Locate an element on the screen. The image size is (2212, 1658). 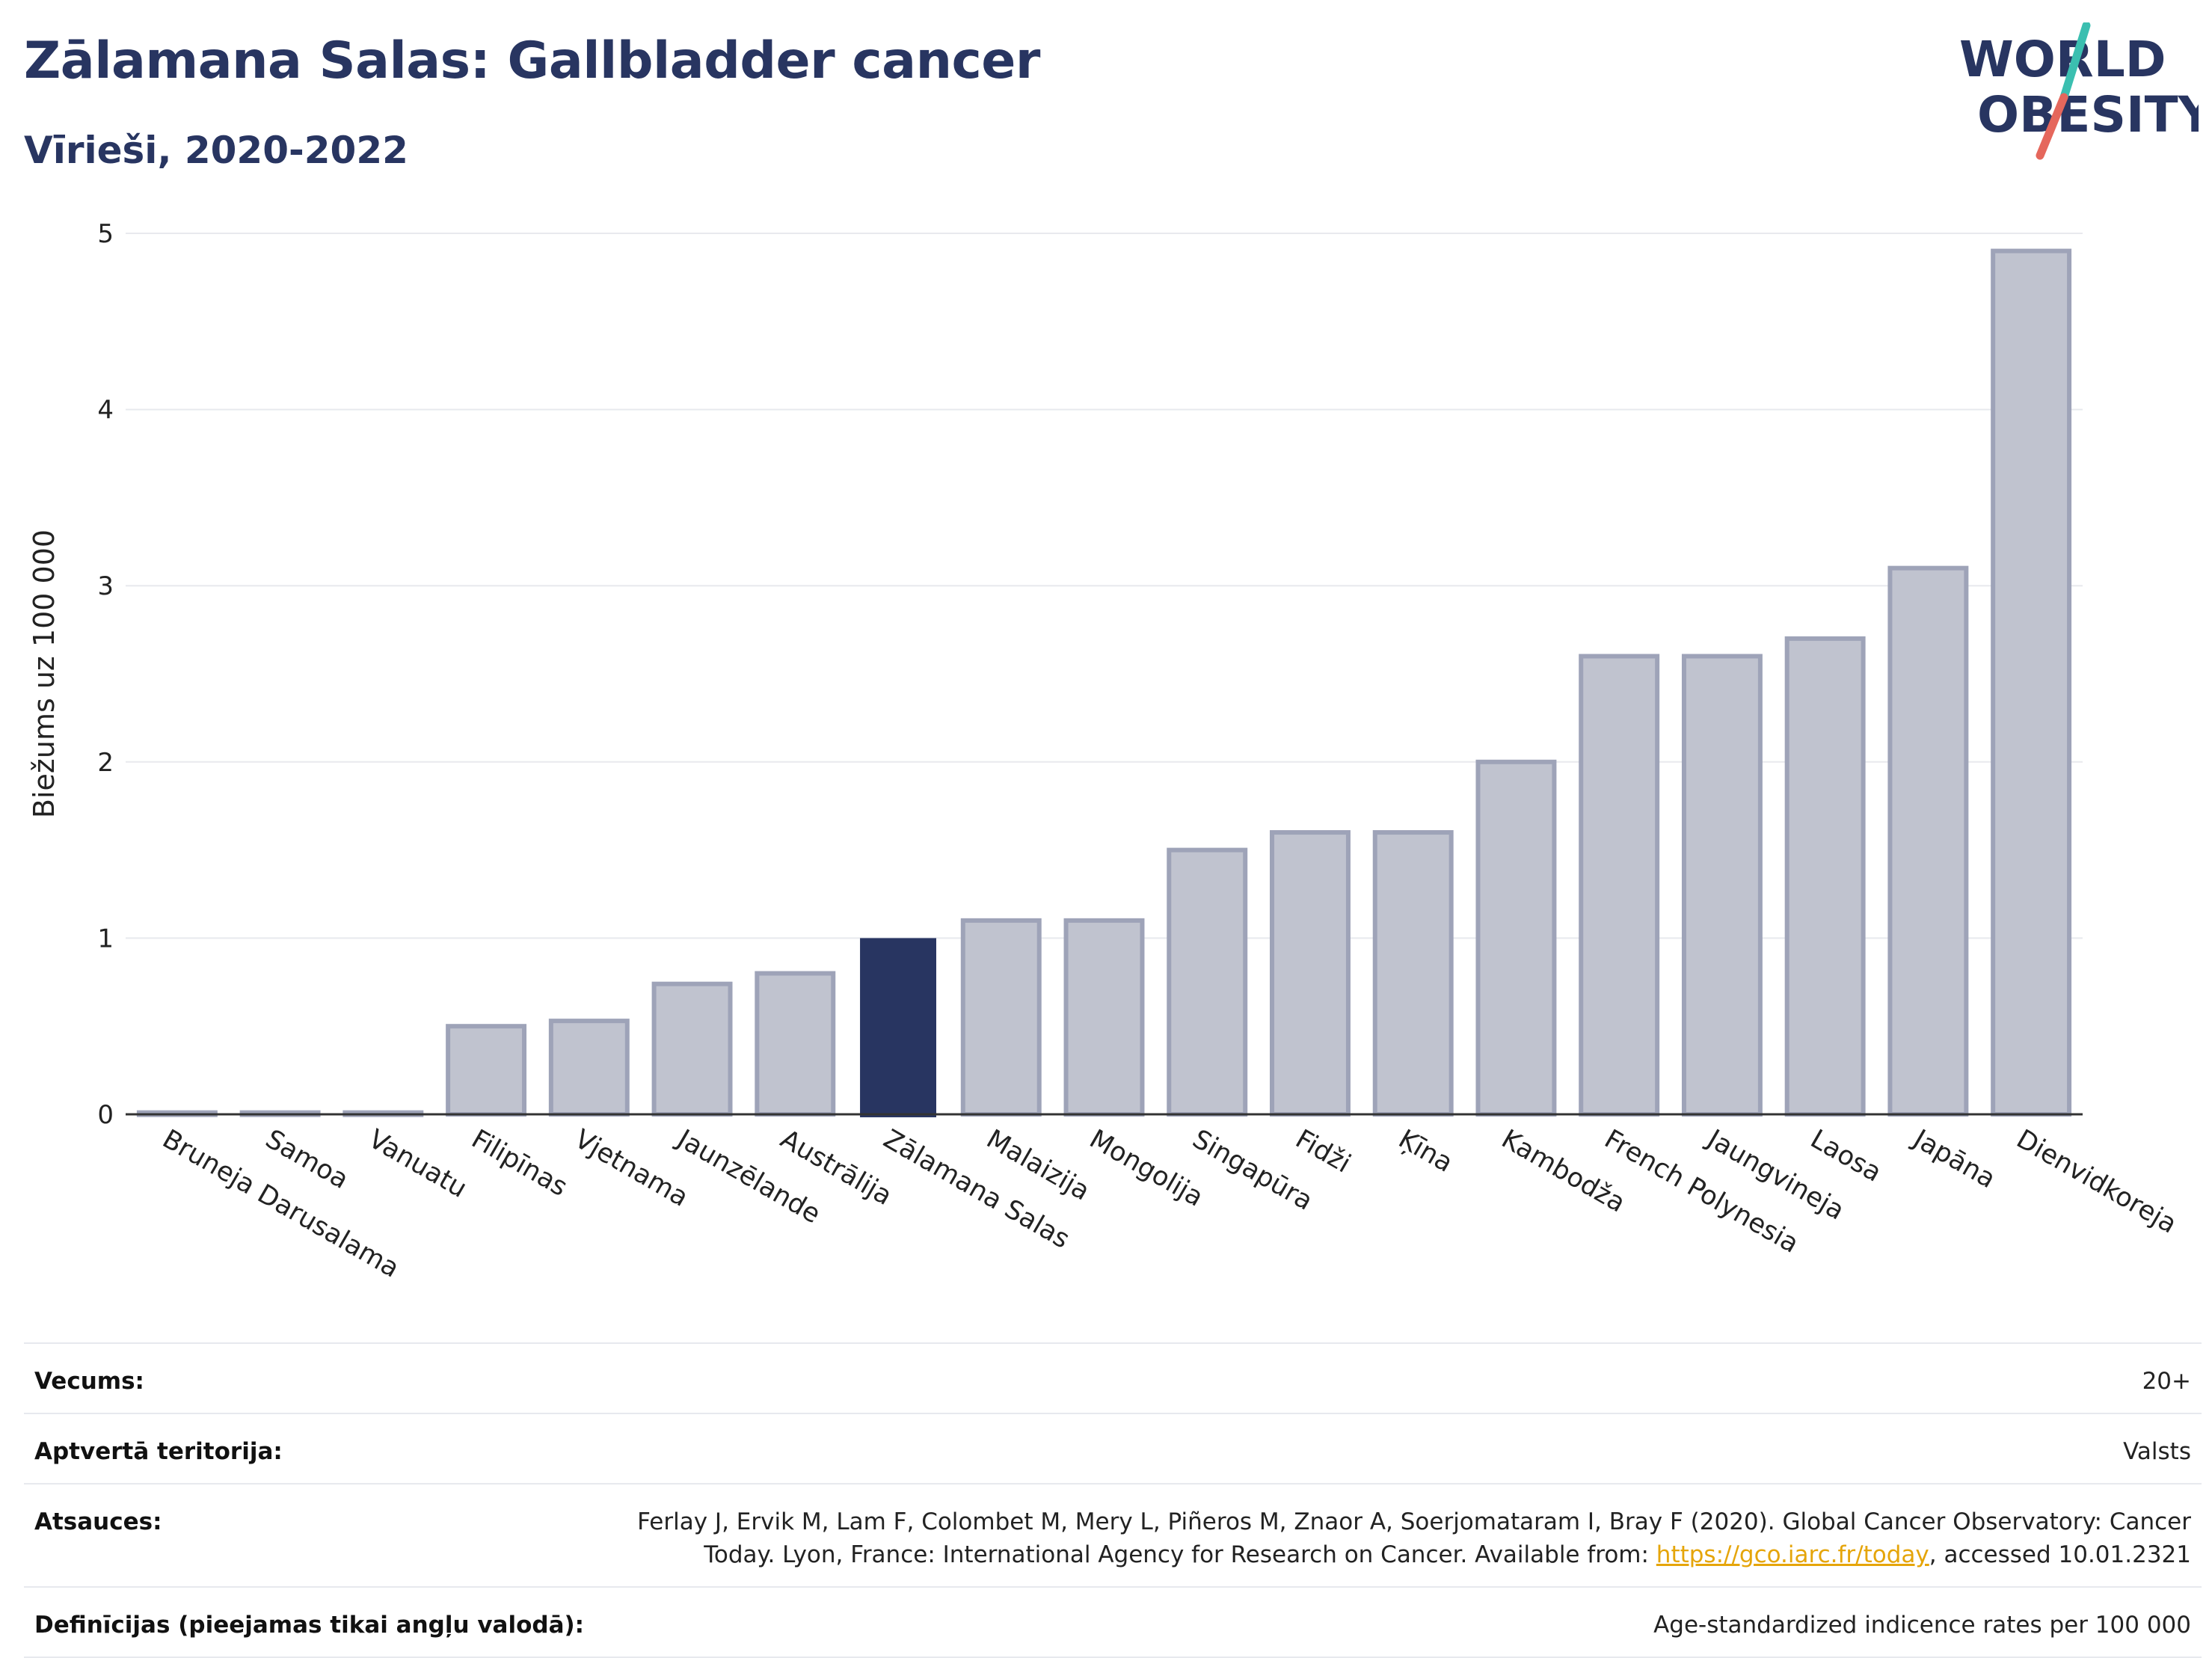
reference-link: https://gco.iarc.fr/today is located at coordinates (1792, 1554).